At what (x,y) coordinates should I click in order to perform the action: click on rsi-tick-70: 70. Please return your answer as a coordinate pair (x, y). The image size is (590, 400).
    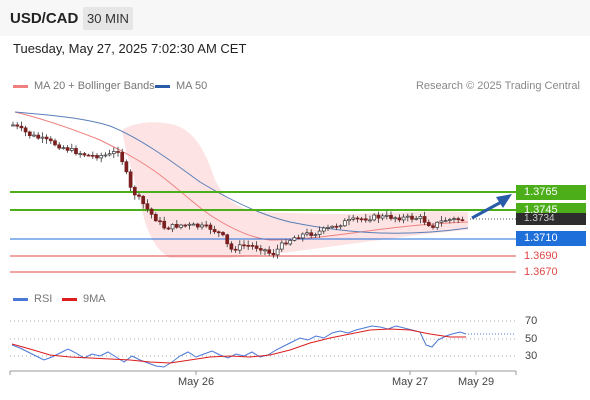
    Looking at the image, I should click on (531, 321).